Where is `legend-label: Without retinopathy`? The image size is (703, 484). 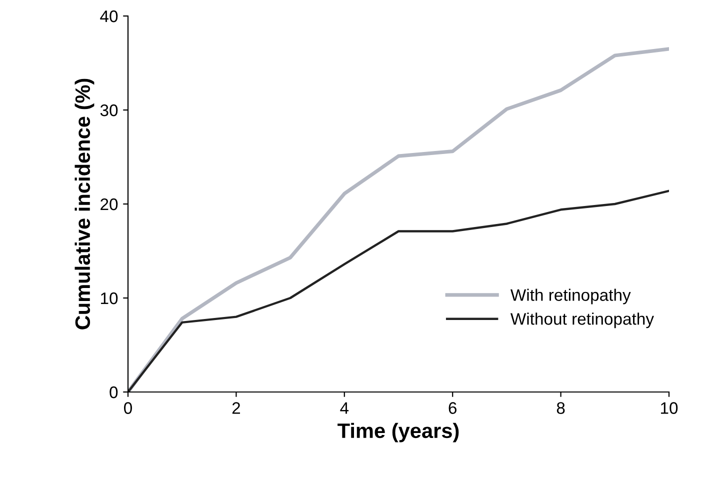 legend-label: Without retinopathy is located at coordinates (582, 320).